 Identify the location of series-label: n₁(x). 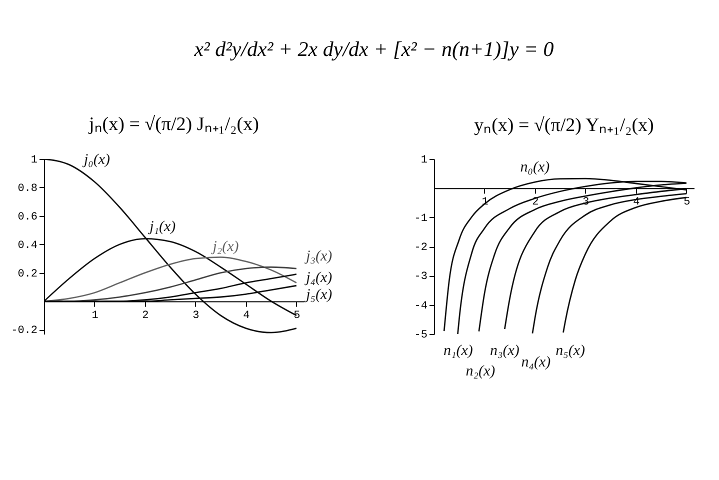
(458, 351).